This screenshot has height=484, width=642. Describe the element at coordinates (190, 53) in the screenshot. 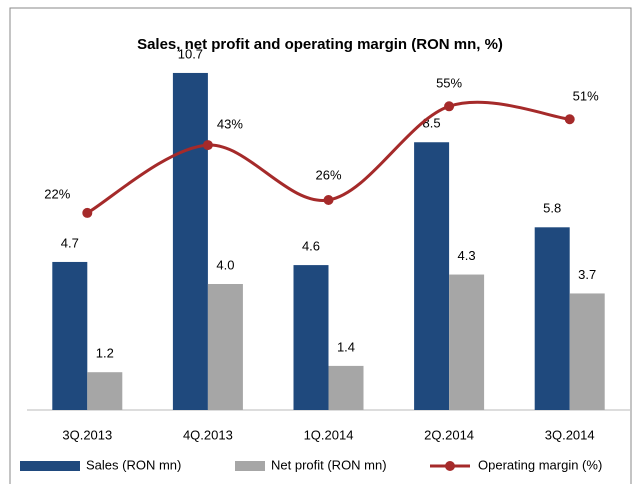

I see `bar-value-label: 10.7` at that location.